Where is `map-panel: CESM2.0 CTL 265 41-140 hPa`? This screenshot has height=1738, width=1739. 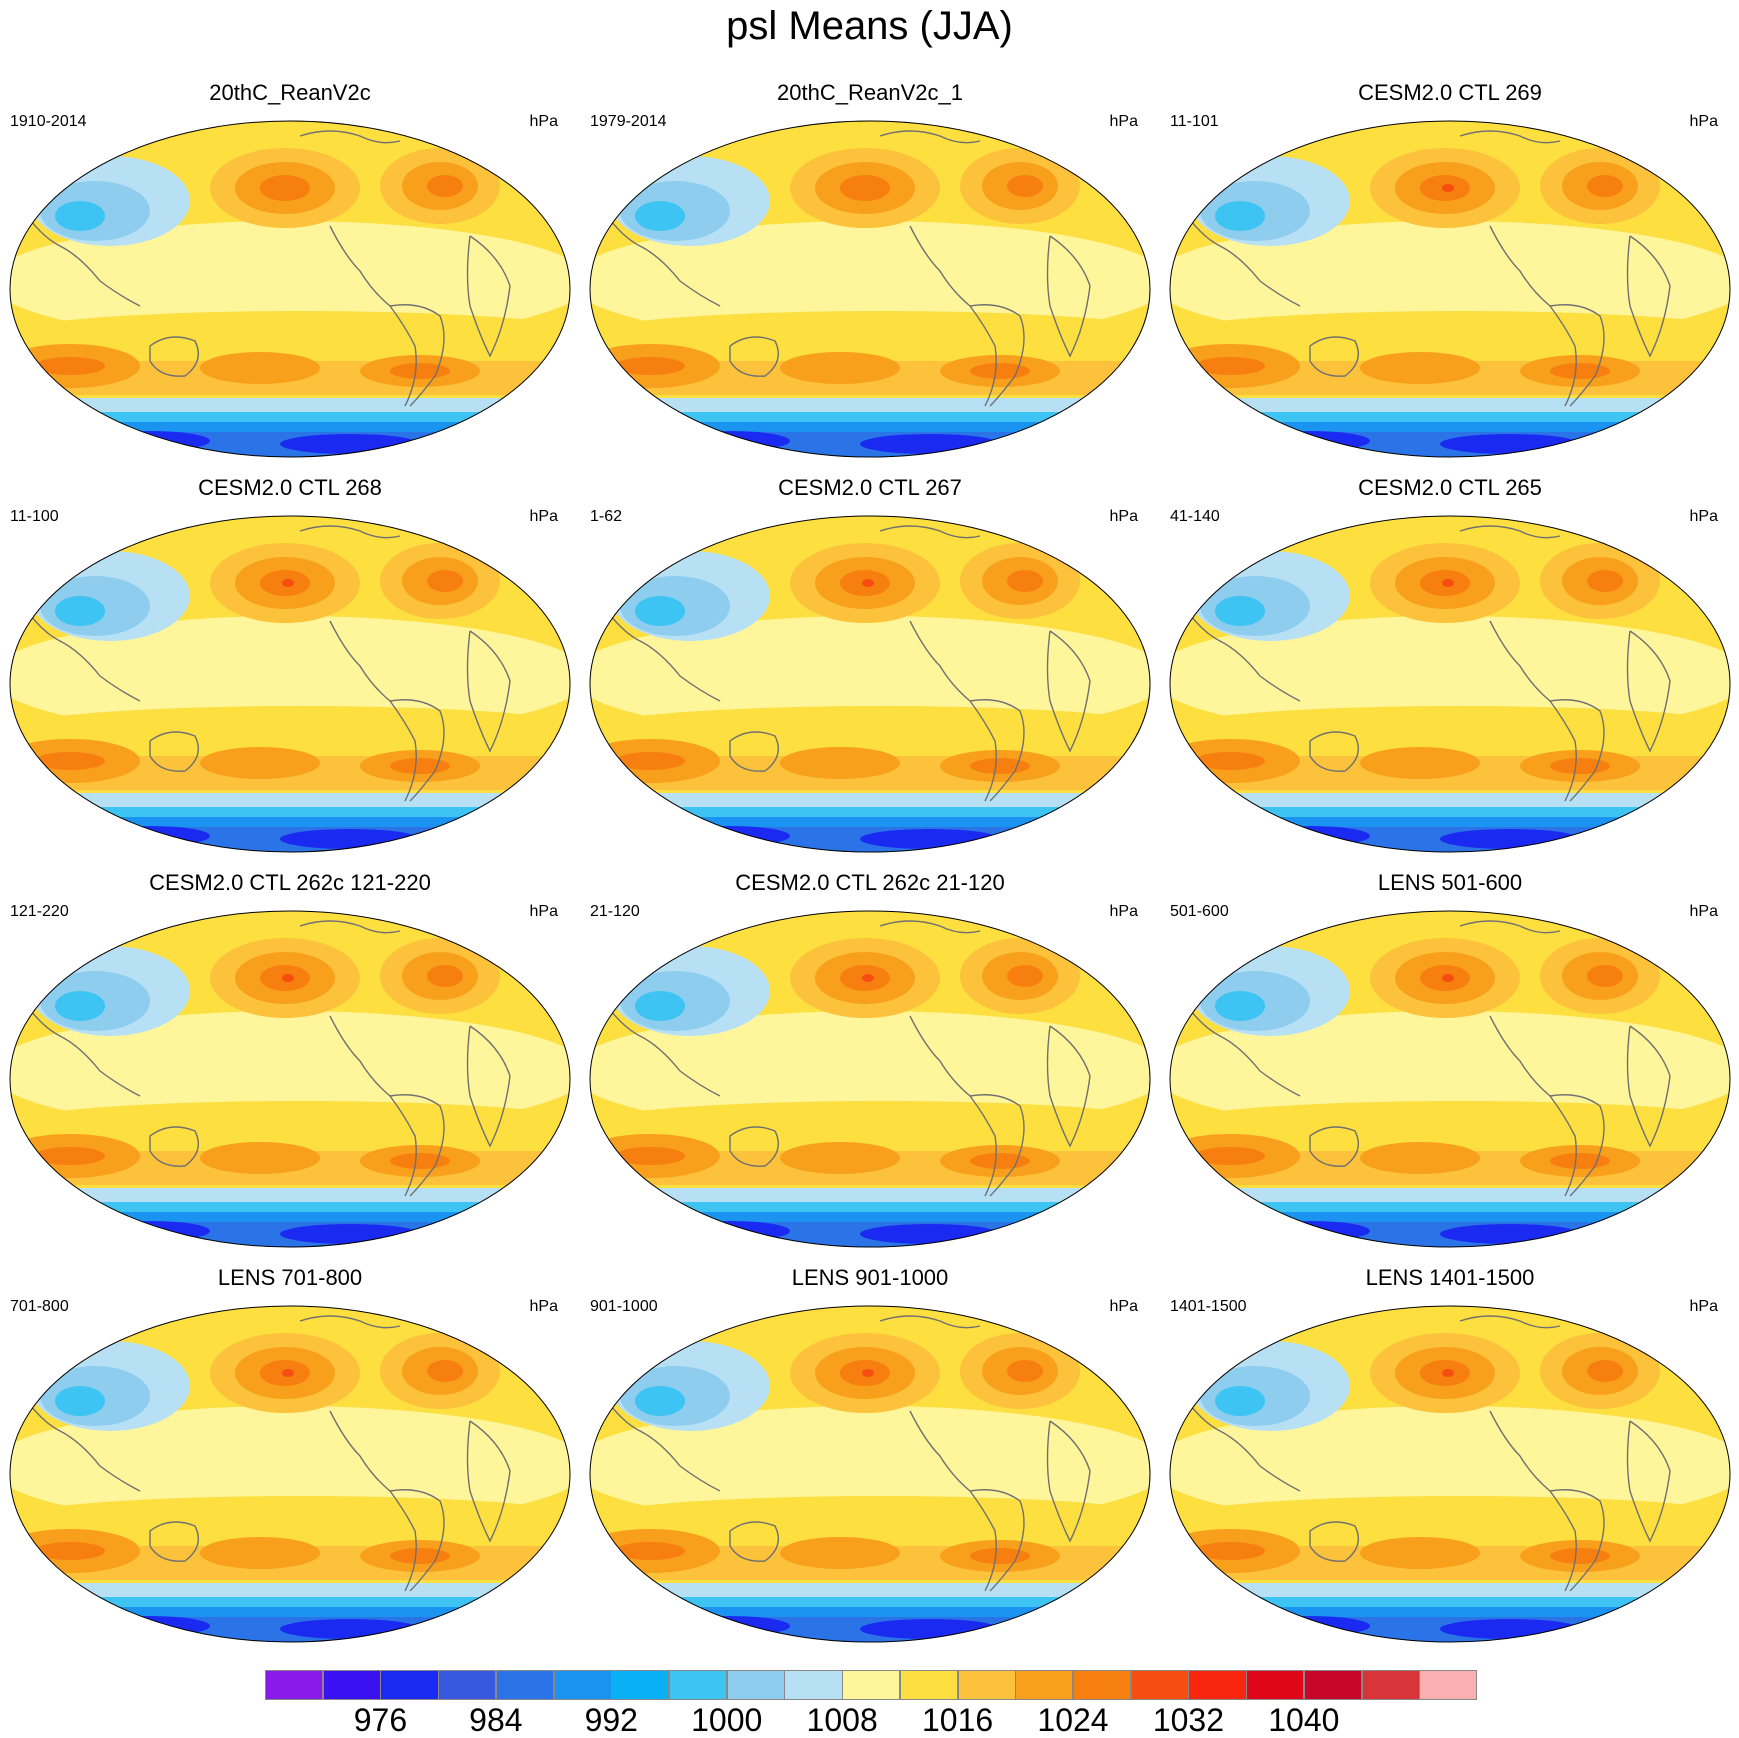 map-panel: CESM2.0 CTL 265 41-140 hPa is located at coordinates (1449, 672).